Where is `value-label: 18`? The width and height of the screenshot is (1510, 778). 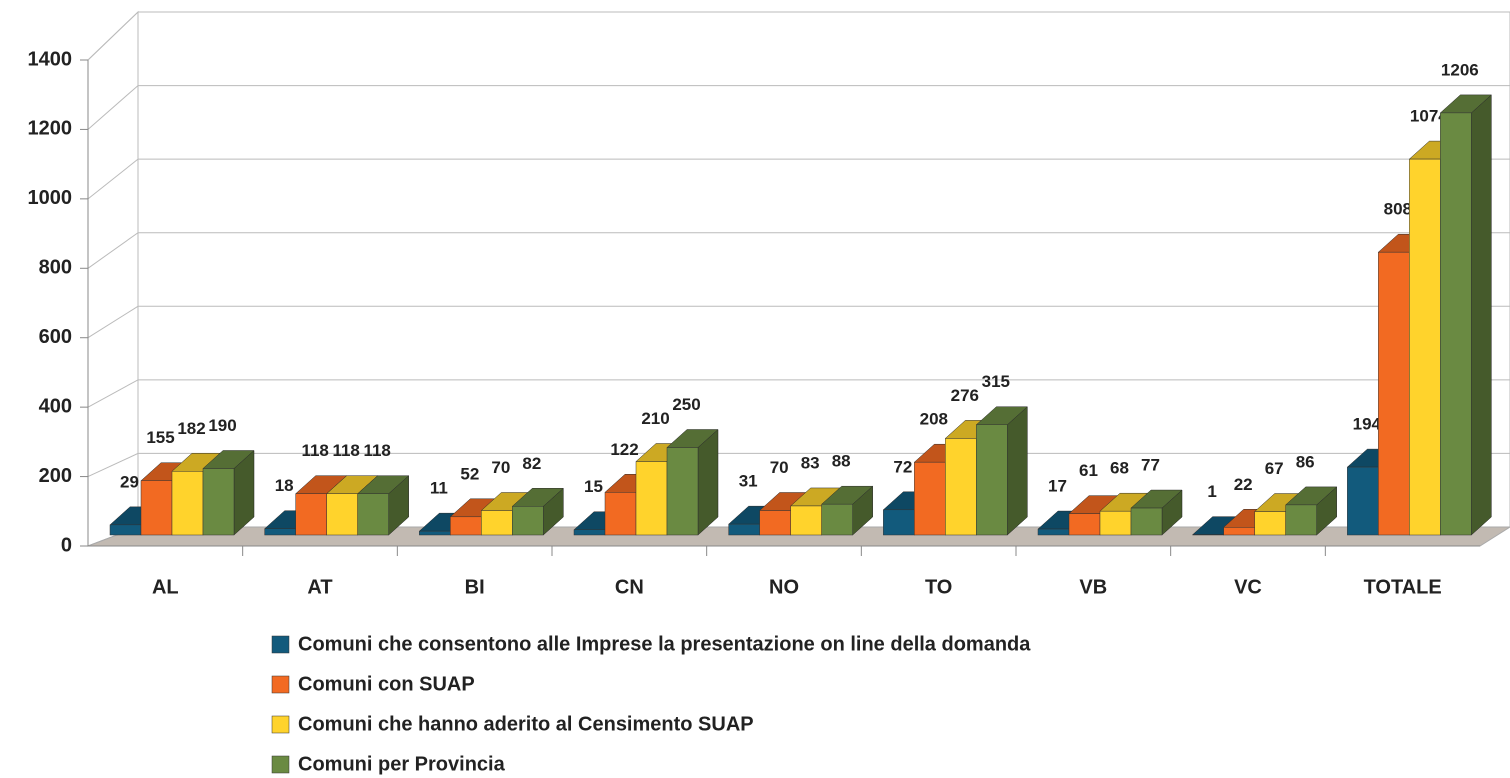
value-label: 18 is located at coordinates (284, 485).